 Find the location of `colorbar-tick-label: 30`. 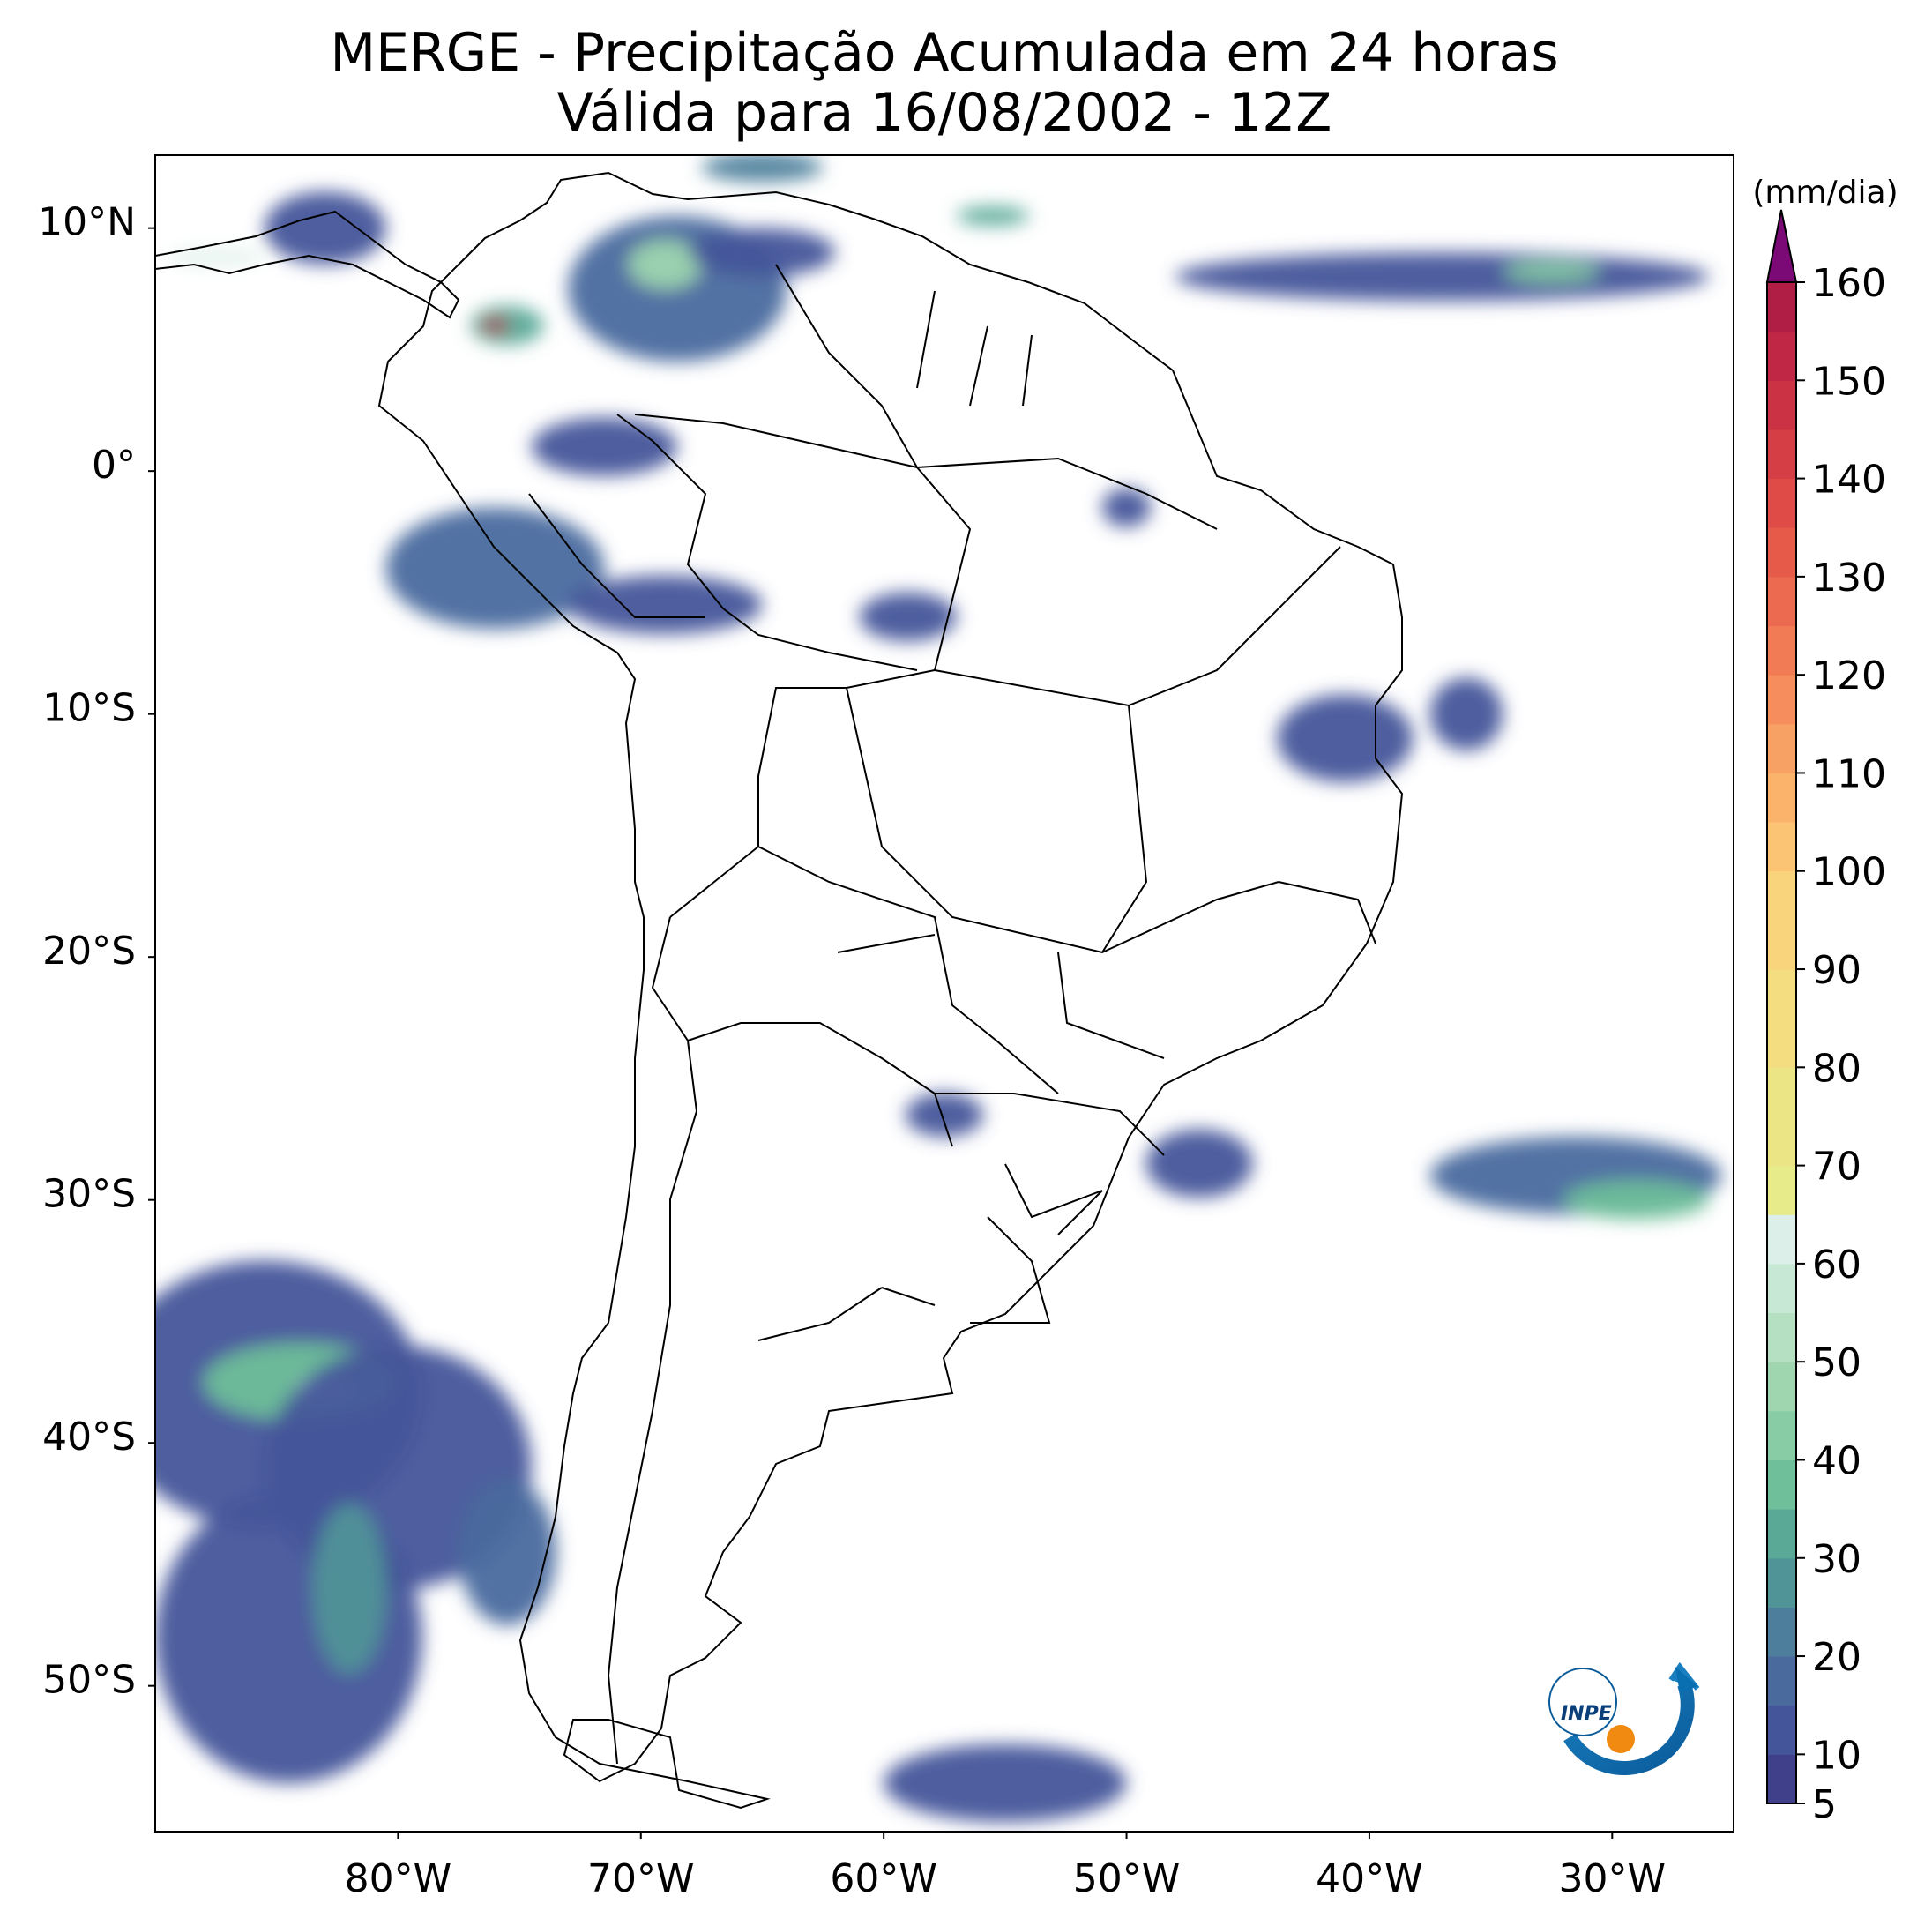

colorbar-tick-label: 30 is located at coordinates (1836, 1559).